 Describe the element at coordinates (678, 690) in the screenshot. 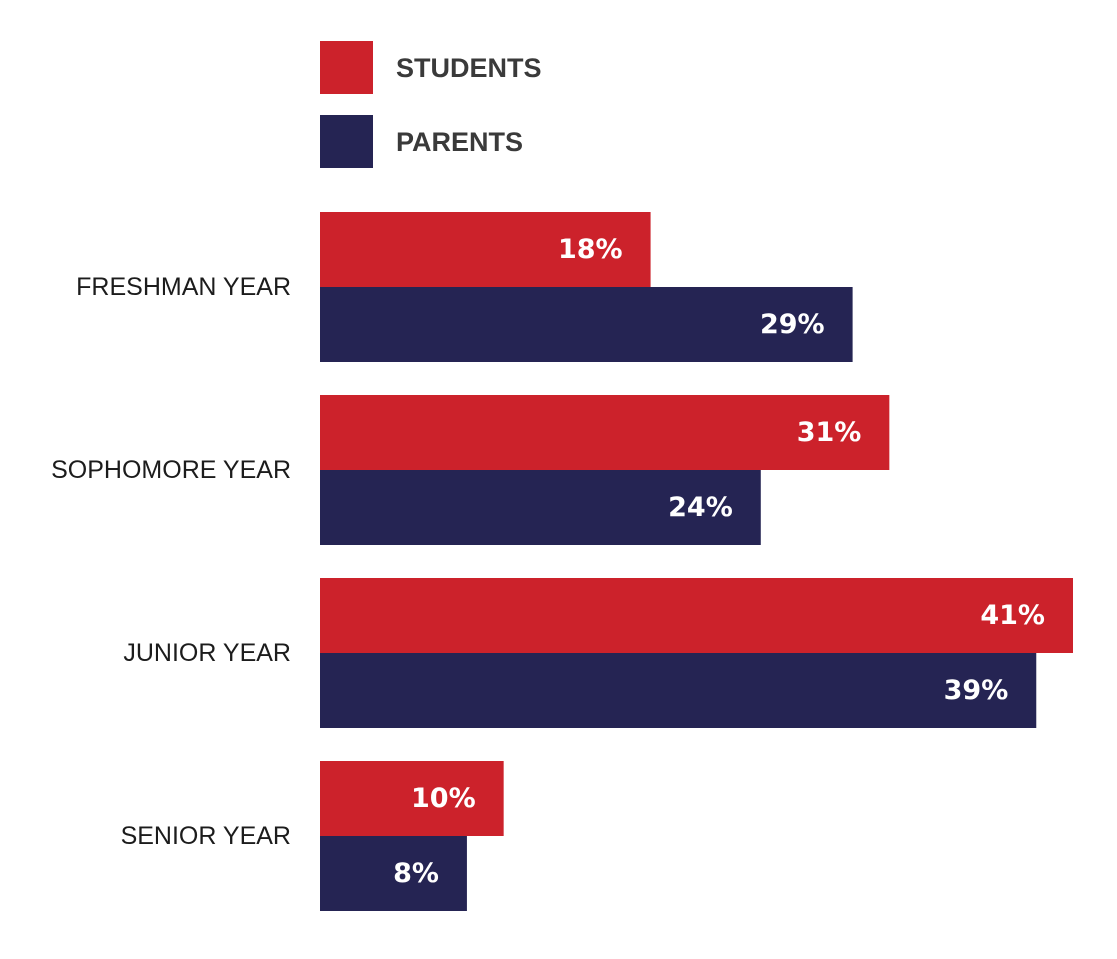

I see `bar-junior-parents` at that location.